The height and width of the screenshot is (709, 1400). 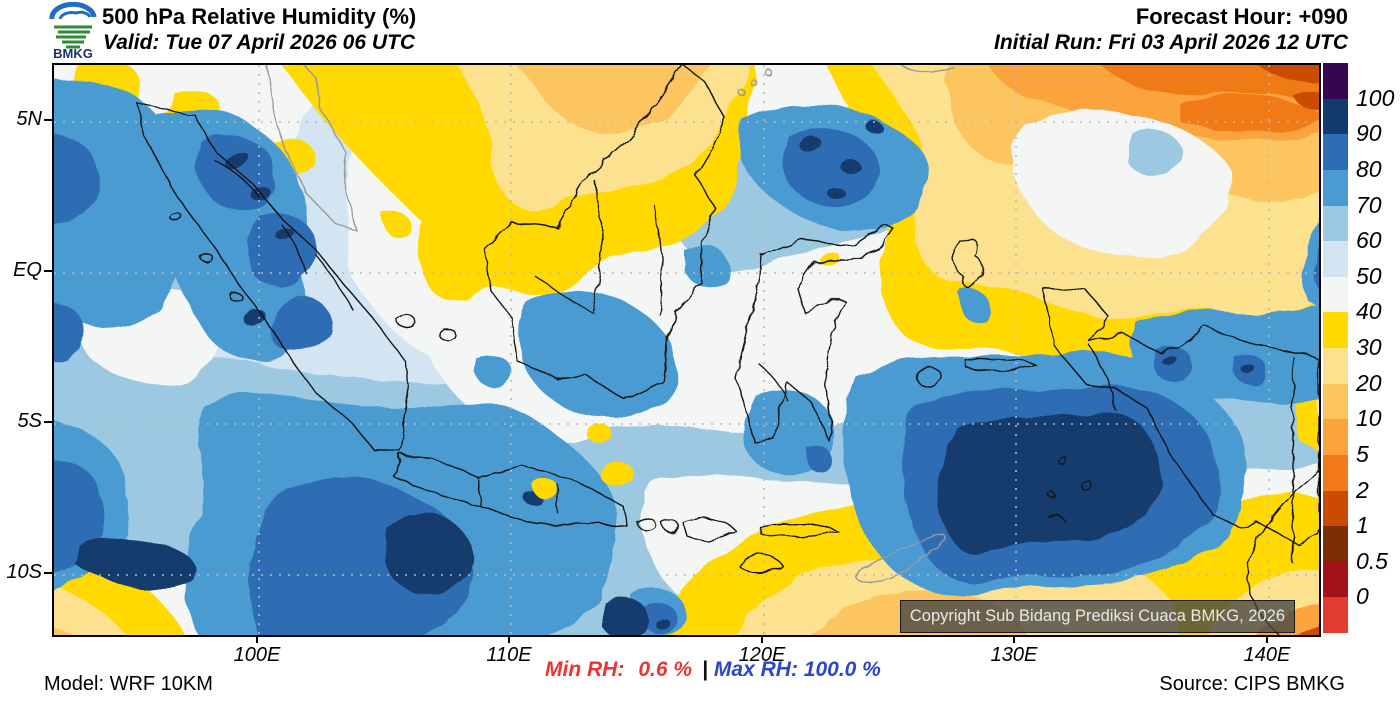 What do you see at coordinates (27, 270) in the screenshot?
I see `lat-label-EQ: EQ` at bounding box center [27, 270].